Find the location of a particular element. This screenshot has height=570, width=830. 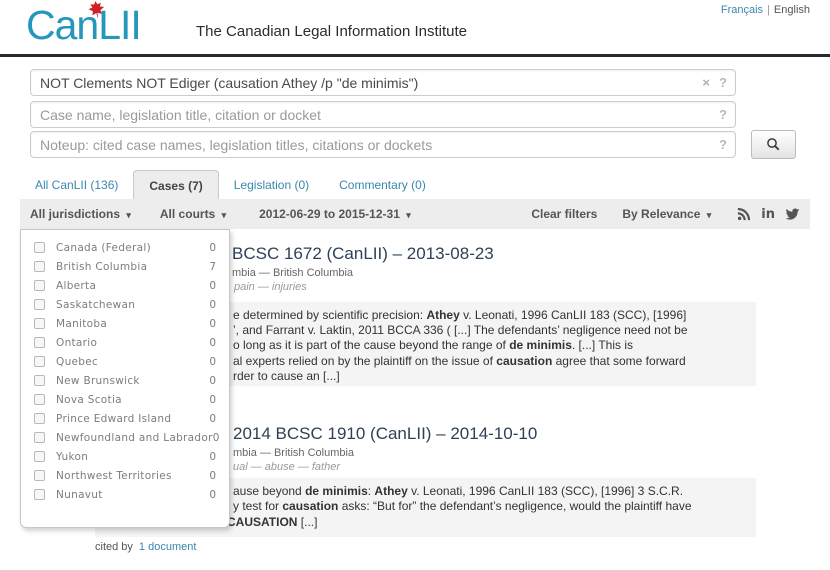

social-icons: in is located at coordinates (763, 214).